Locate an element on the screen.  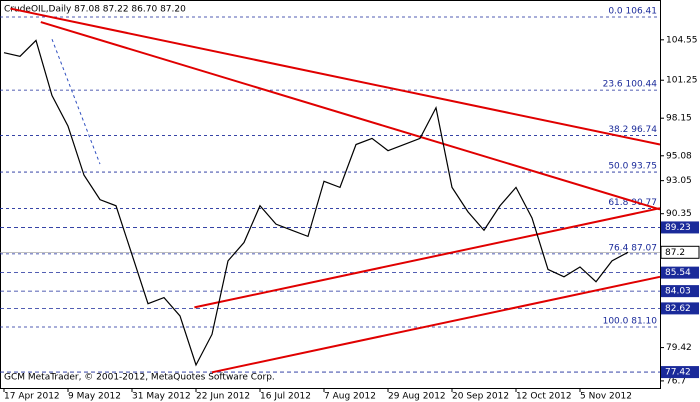
x-tick-label: 31 May 2012 is located at coordinates (161, 397).